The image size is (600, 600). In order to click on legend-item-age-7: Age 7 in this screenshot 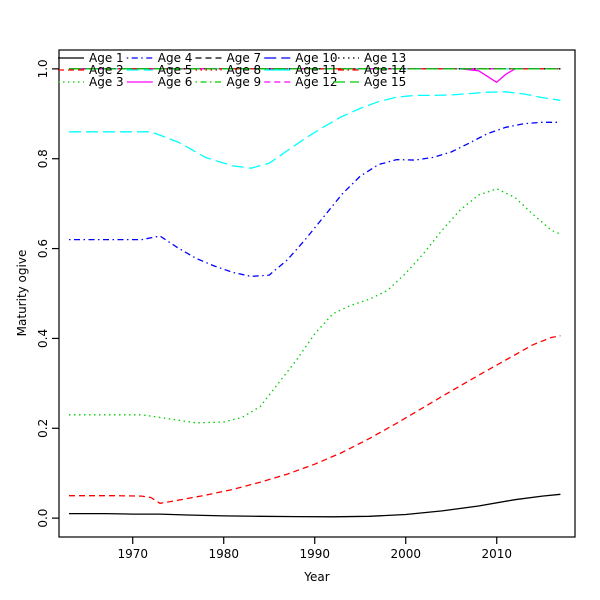, I will do `click(228, 58)`.